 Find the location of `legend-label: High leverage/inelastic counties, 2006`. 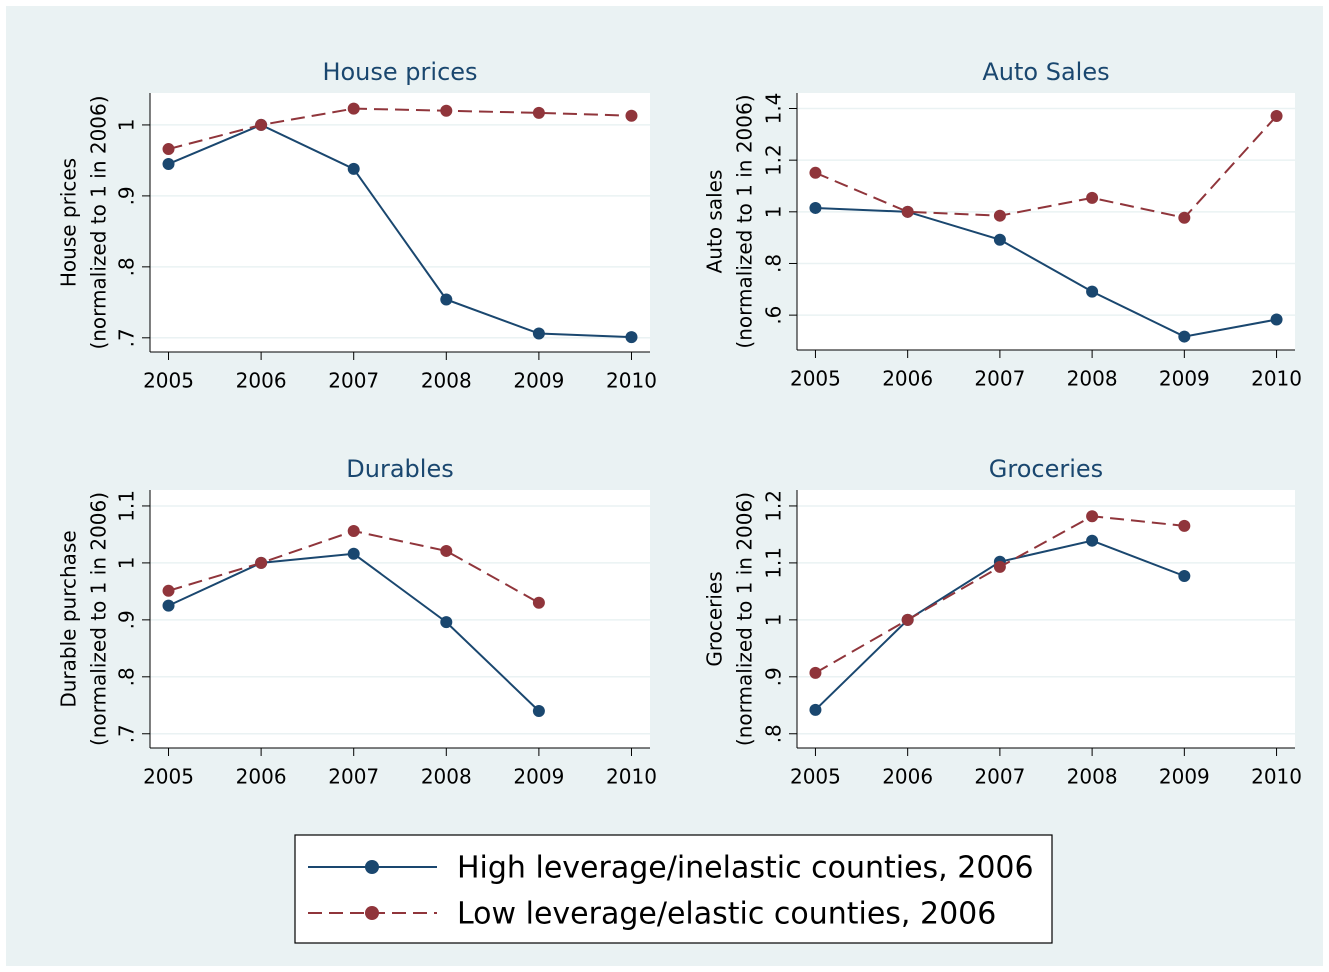

legend-label: High leverage/inelastic counties, 2006 is located at coordinates (745, 868).